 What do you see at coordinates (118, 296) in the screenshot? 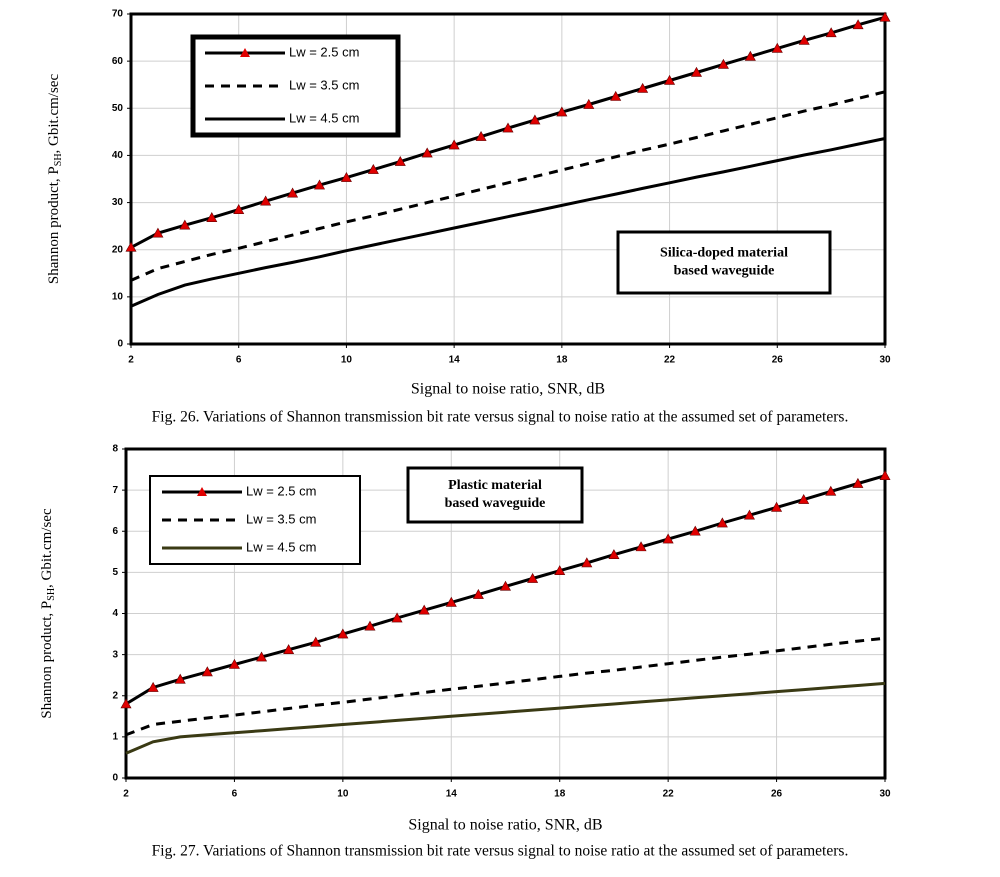
I see `y-tick-label: 10` at bounding box center [118, 296].